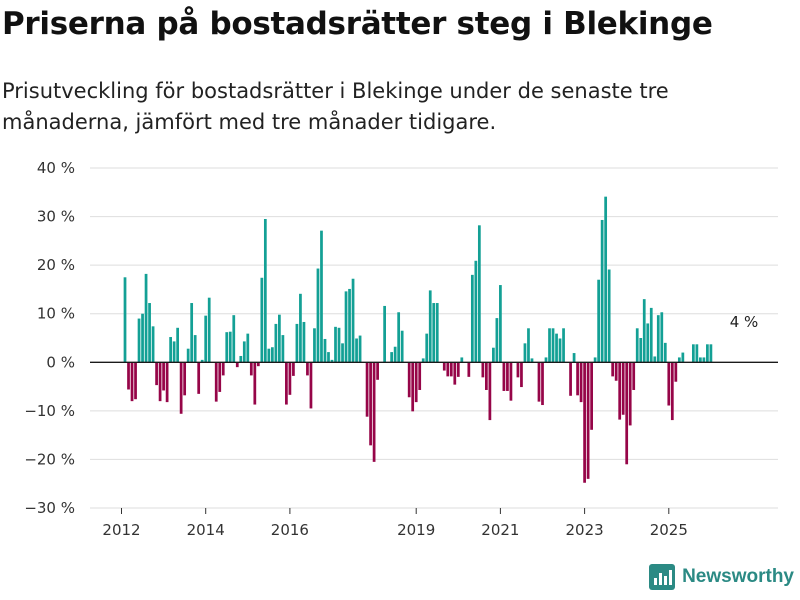 Image resolution: width=800 pixels, height=600 pixels. Describe the element at coordinates (290, 530) in the screenshot. I see `x-tick-label: 2016` at that location.